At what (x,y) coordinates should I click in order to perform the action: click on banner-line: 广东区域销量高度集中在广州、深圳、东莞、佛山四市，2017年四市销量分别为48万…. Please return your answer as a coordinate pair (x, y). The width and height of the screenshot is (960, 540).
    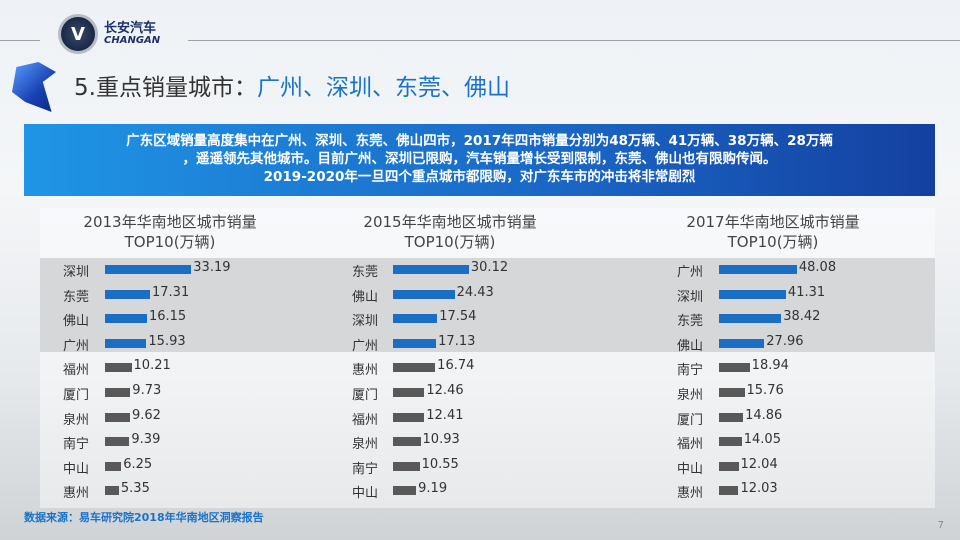
    Looking at the image, I should click on (479, 141).